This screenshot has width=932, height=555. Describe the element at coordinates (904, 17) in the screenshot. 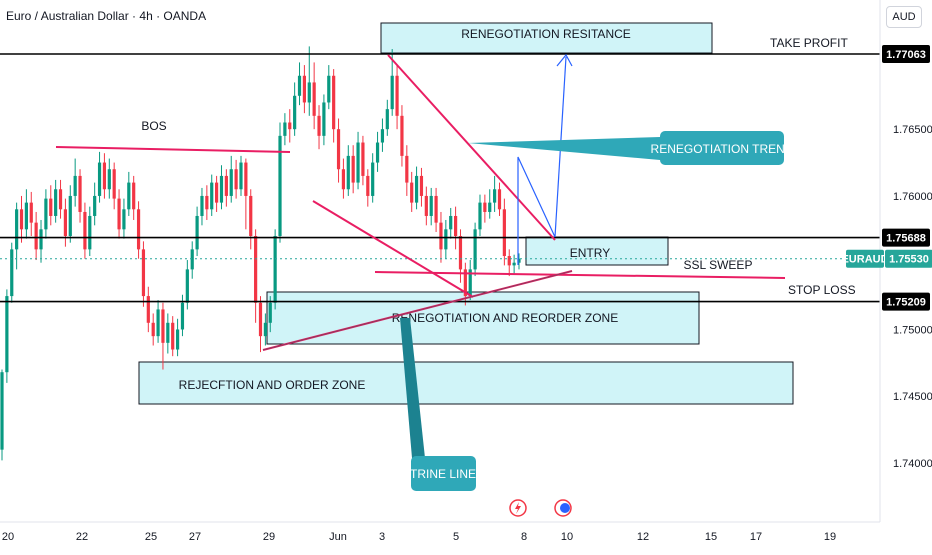

I see `currency-button: AUD` at that location.